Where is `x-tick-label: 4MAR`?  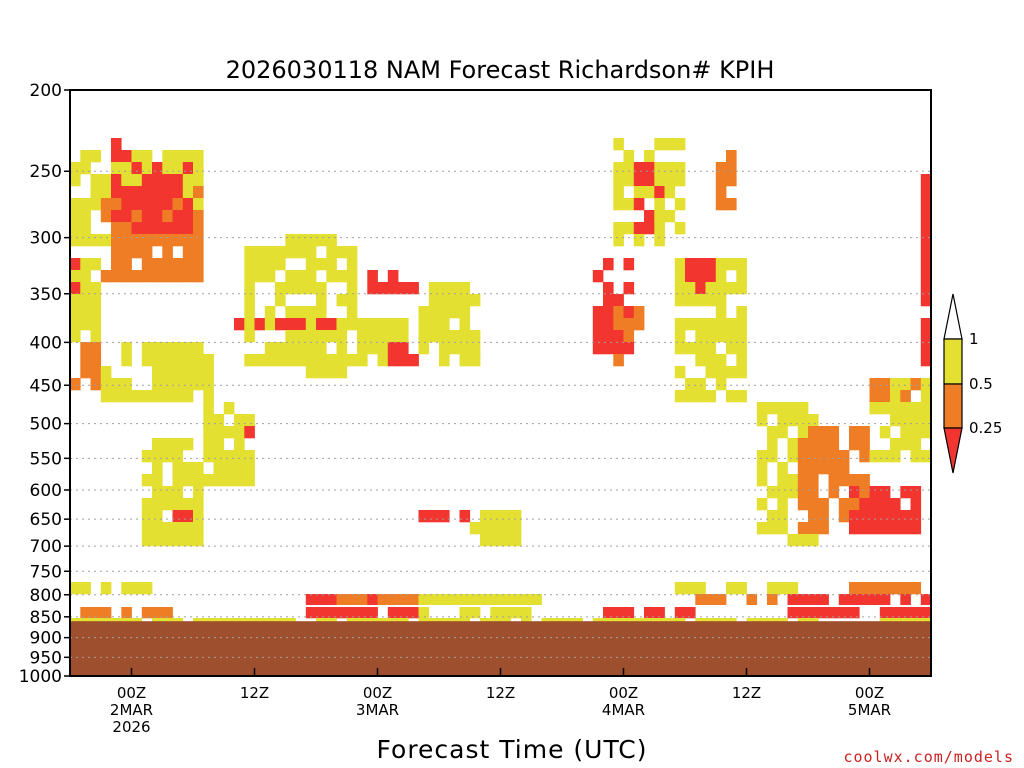 x-tick-label: 4MAR is located at coordinates (623, 710).